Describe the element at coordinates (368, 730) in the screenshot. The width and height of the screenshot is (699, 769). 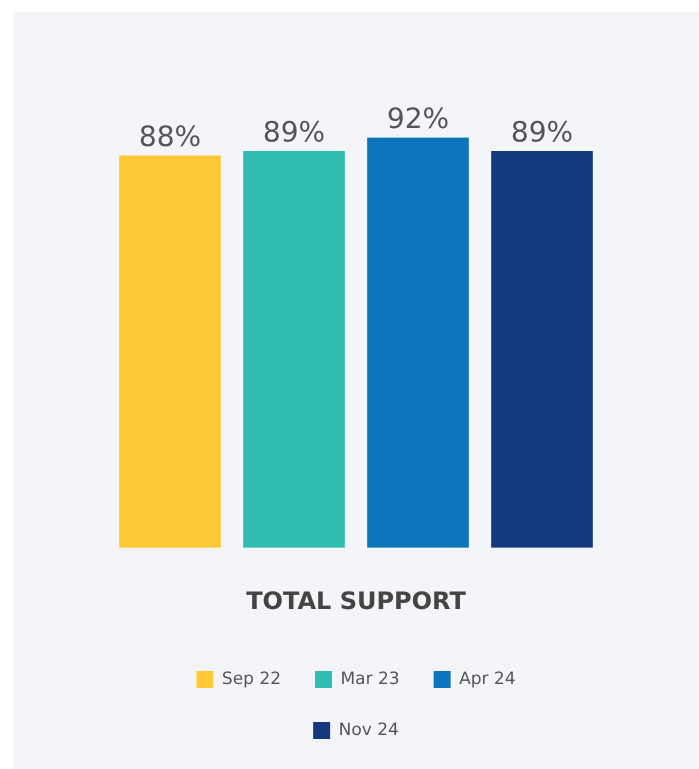
I see `legend-label: Nov 24` at that location.